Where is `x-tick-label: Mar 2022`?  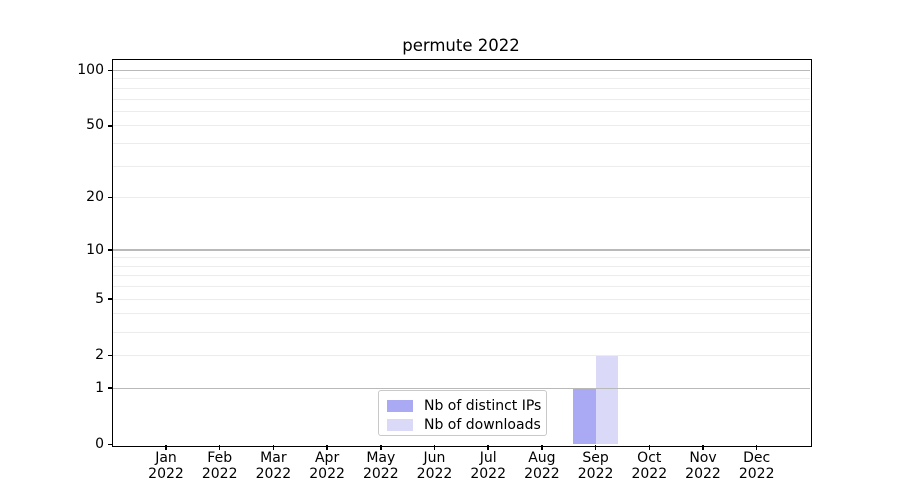
x-tick-label: Mar 2022 is located at coordinates (273, 466).